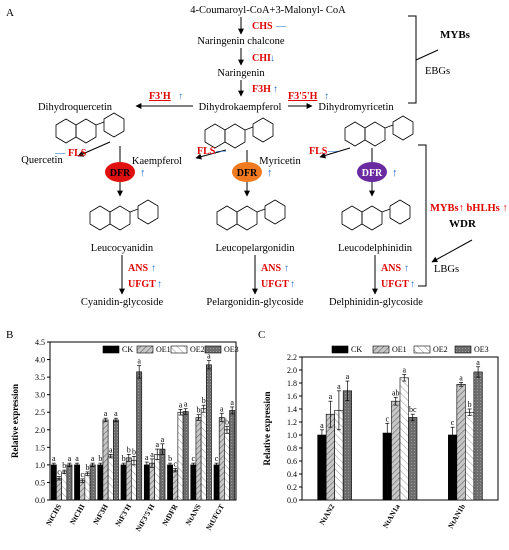 This screenshot has width=509, height=550. Describe the element at coordinates (281, 26) in the screenshot. I see `chs-nochange-mark: —` at that location.